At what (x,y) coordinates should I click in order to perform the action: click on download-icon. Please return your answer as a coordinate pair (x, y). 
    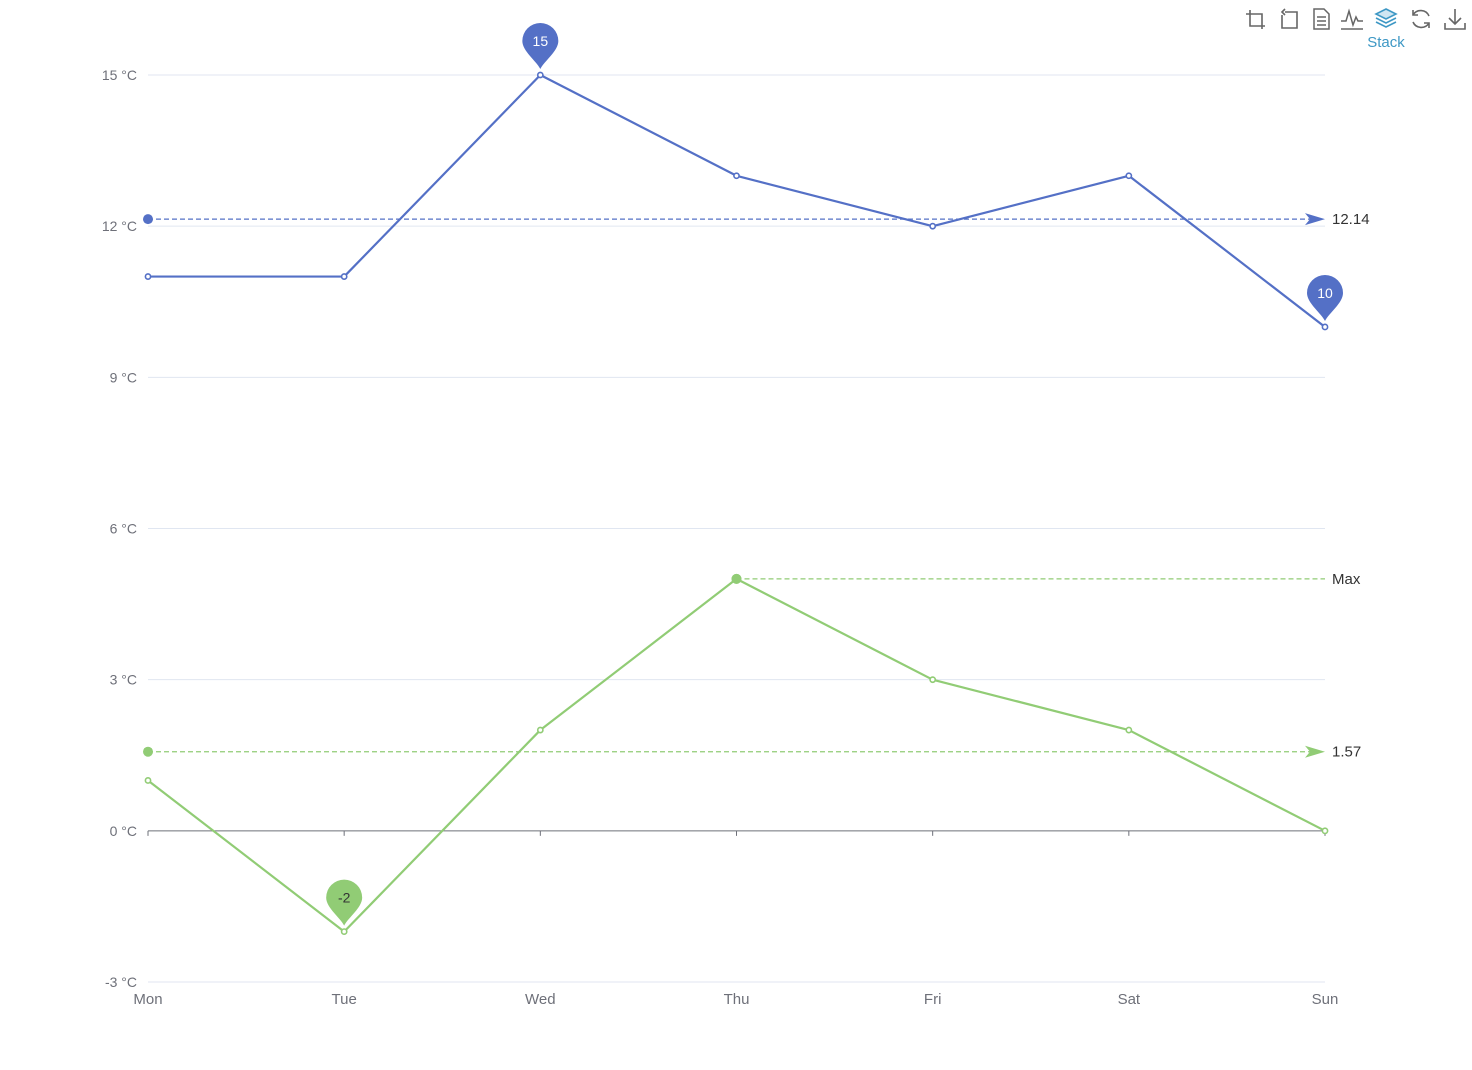
    Looking at the image, I should click on (1455, 19).